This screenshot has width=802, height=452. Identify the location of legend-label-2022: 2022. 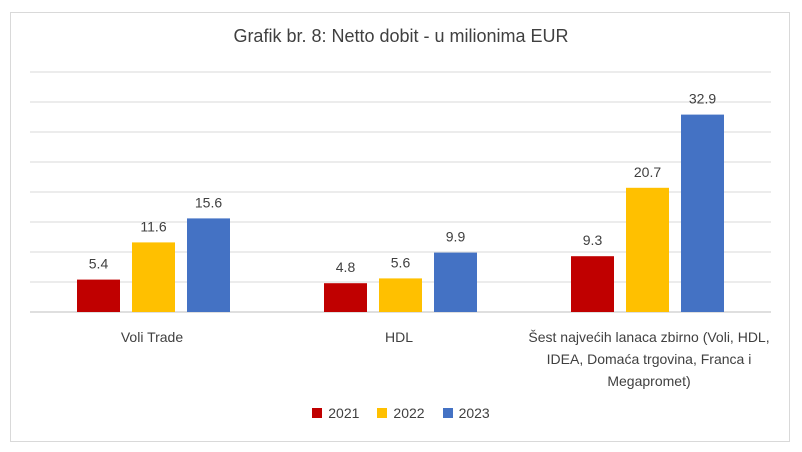
(409, 413).